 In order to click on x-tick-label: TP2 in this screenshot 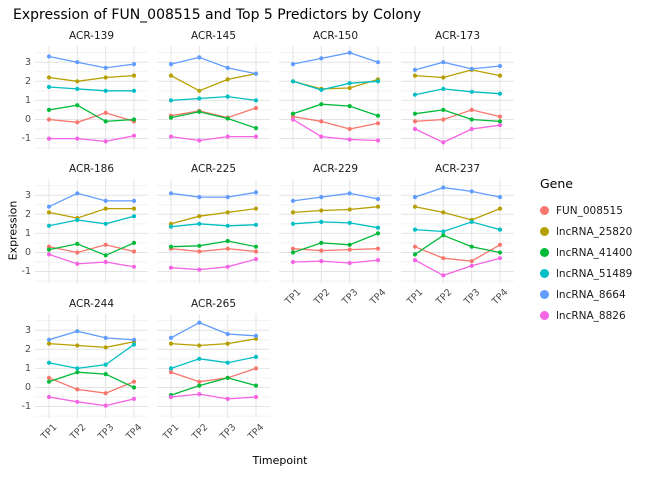, I will do `click(322, 297)`.